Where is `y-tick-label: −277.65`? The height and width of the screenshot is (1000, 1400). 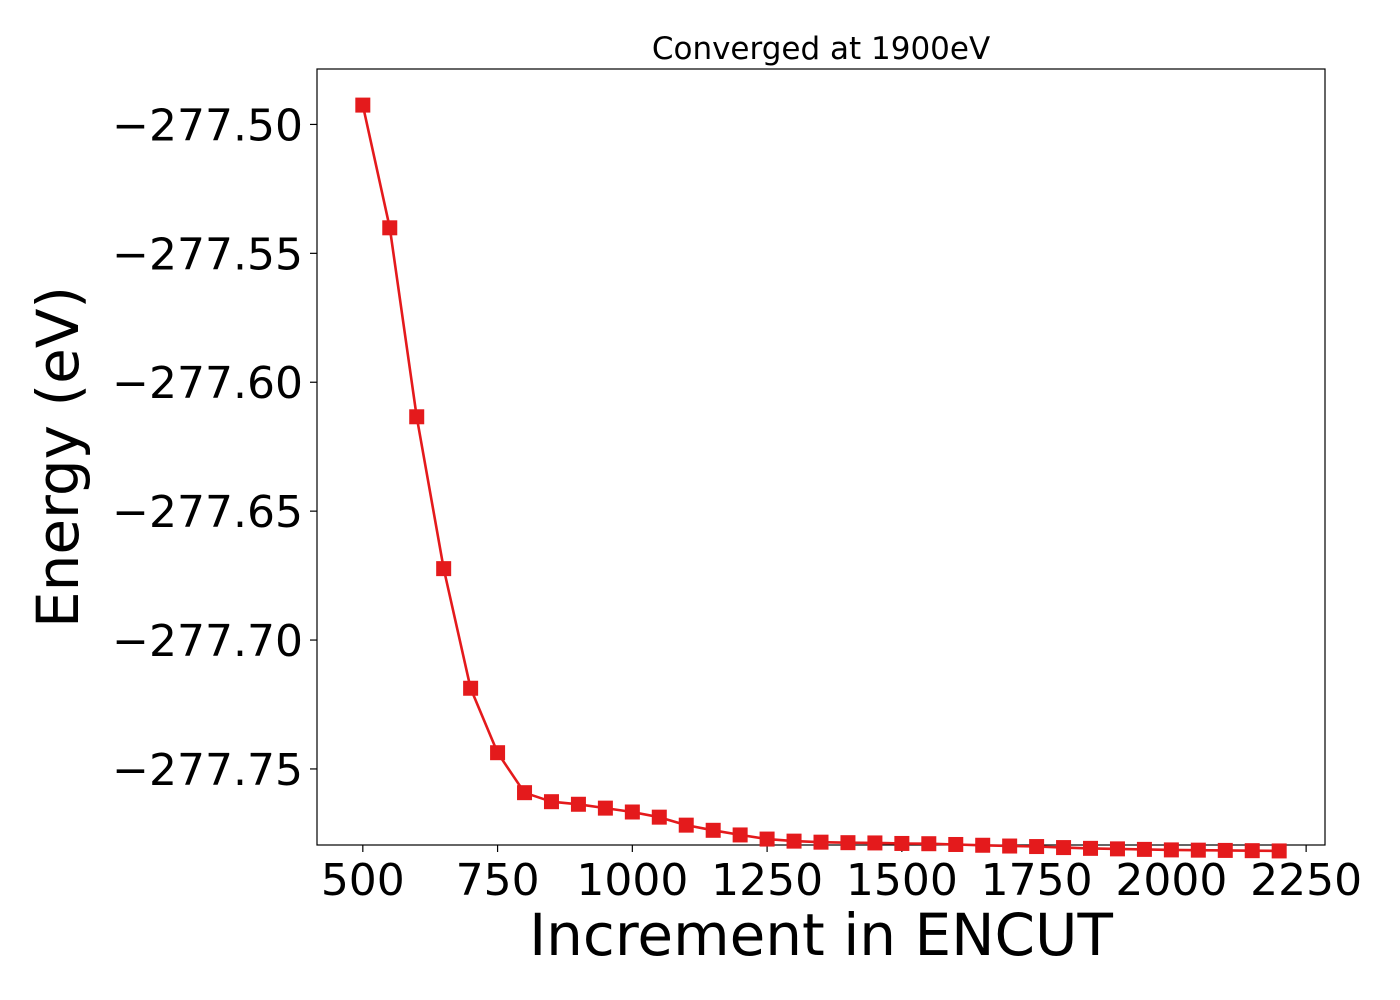 y-tick-label: −277.65 is located at coordinates (207, 512).